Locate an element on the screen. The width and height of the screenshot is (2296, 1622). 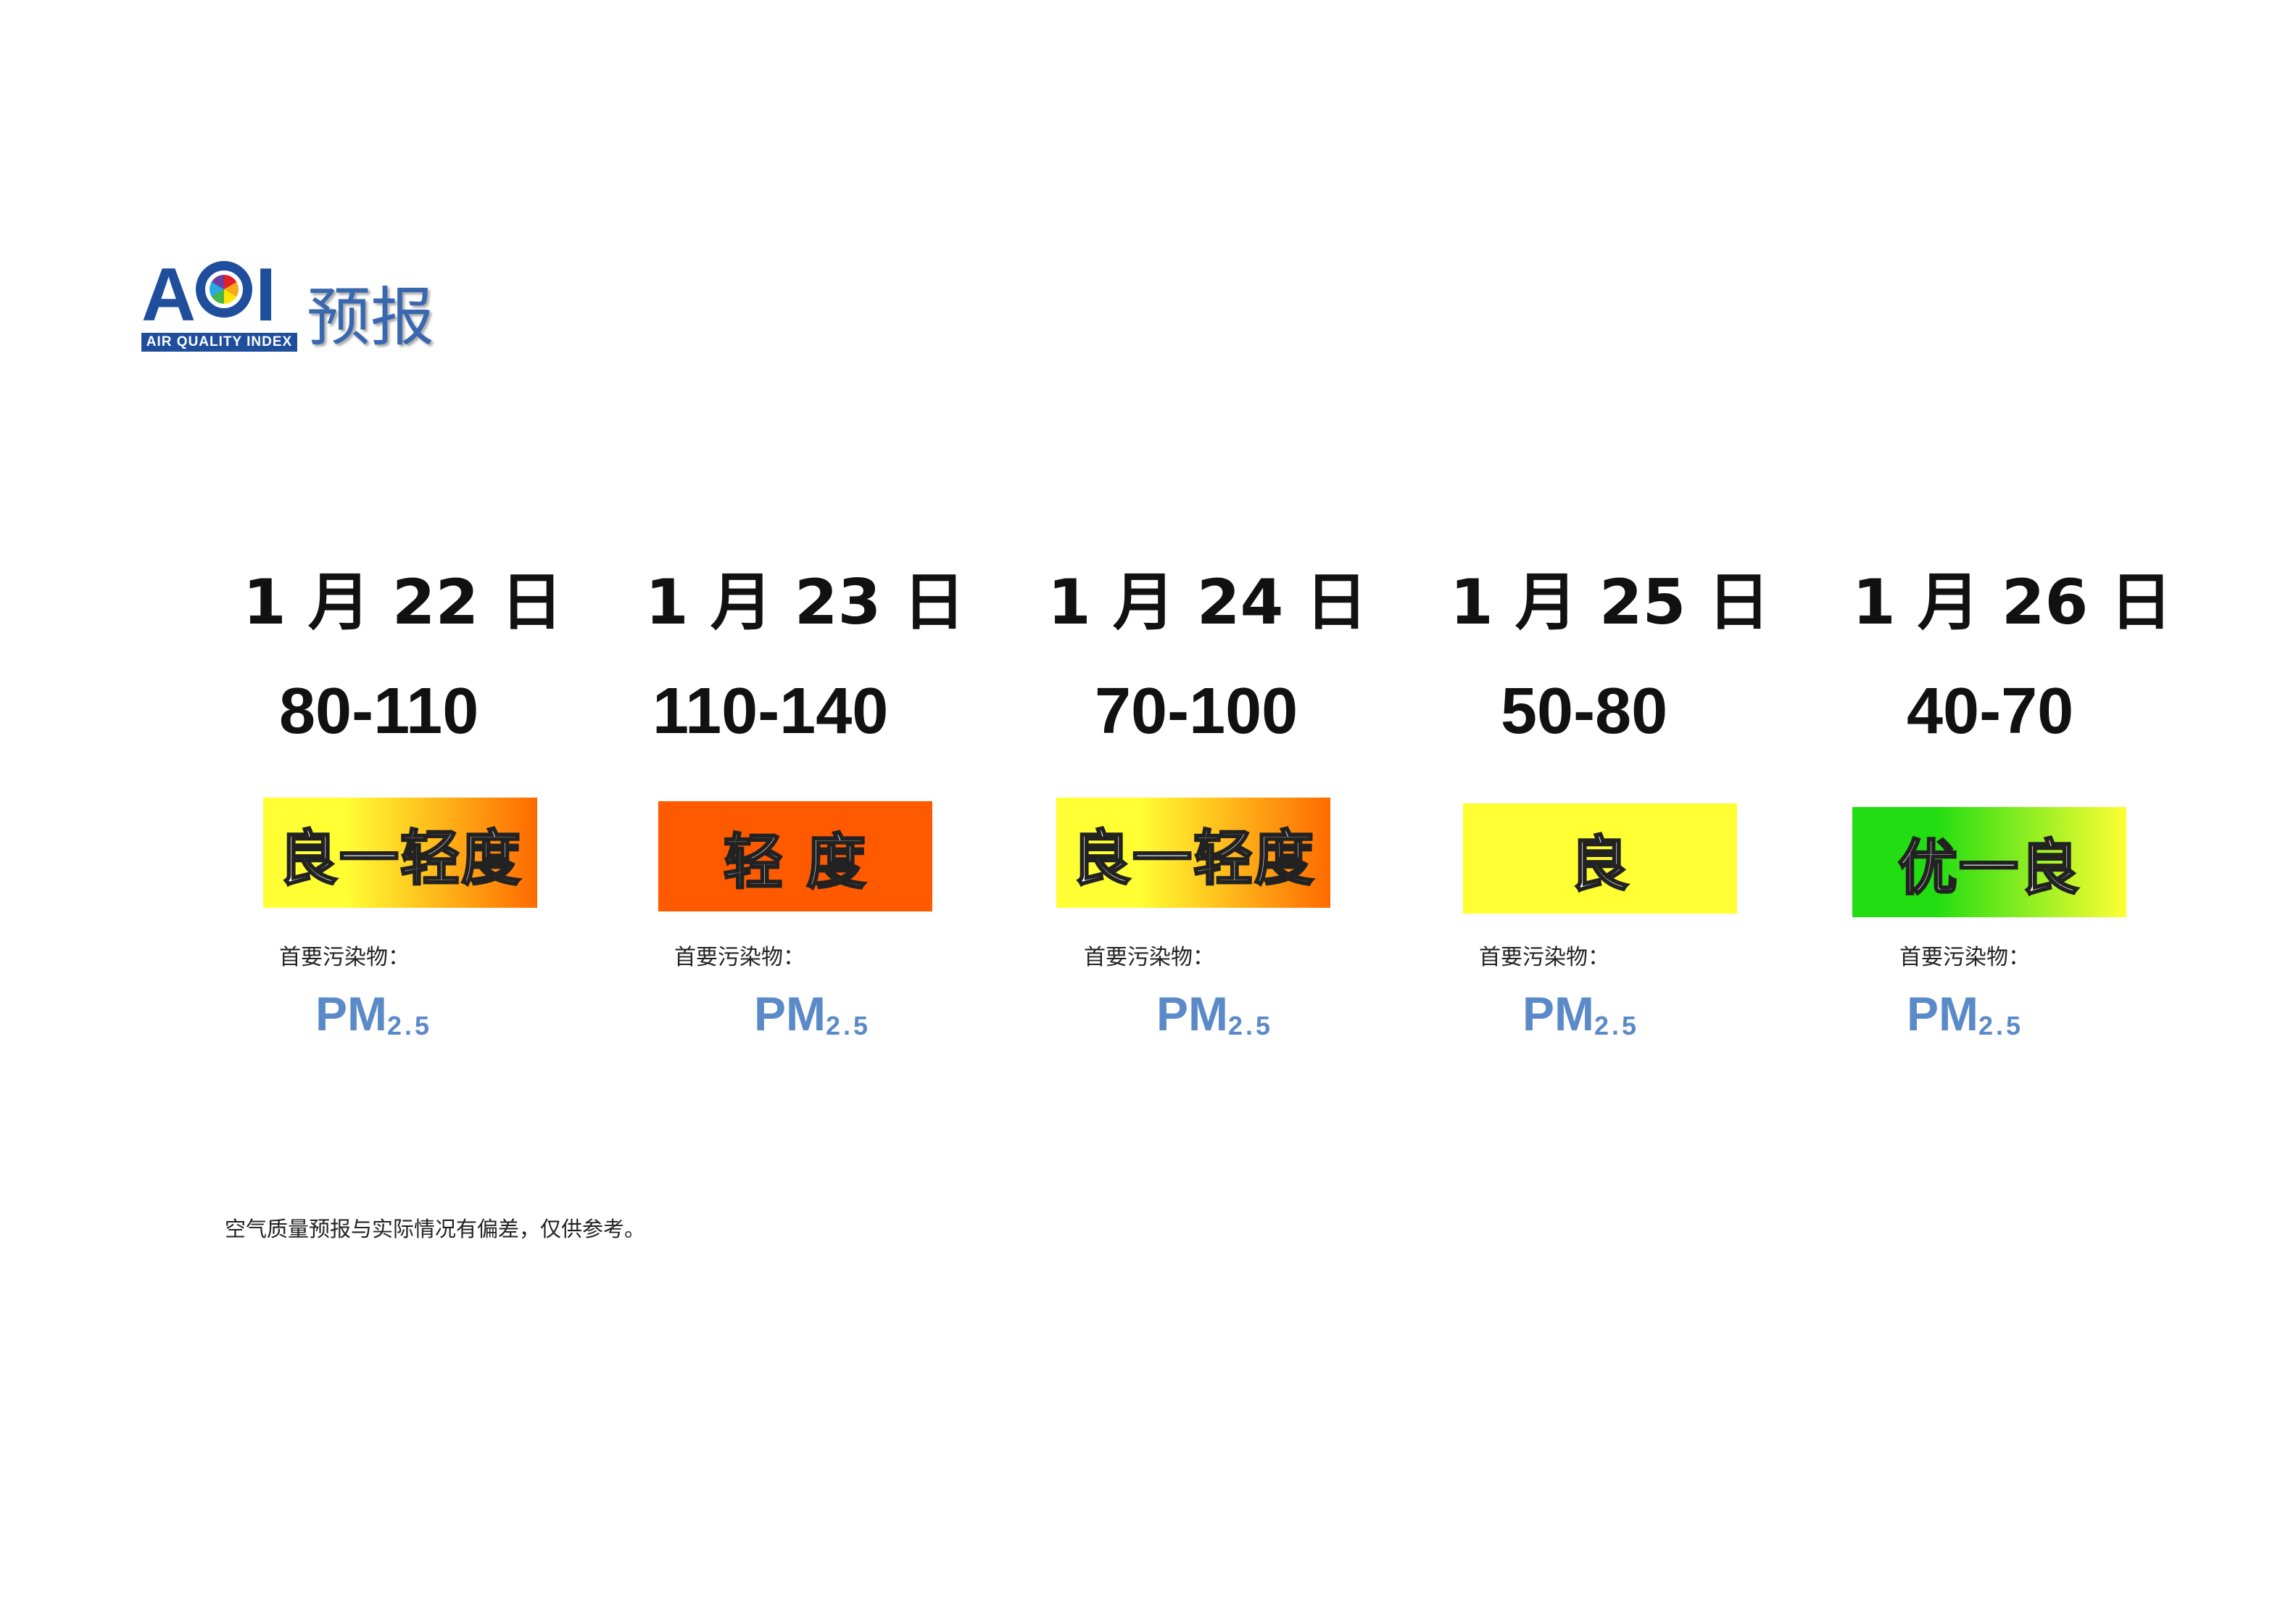
day-date: 1 月 26 日 is located at coordinates (2012, 602).